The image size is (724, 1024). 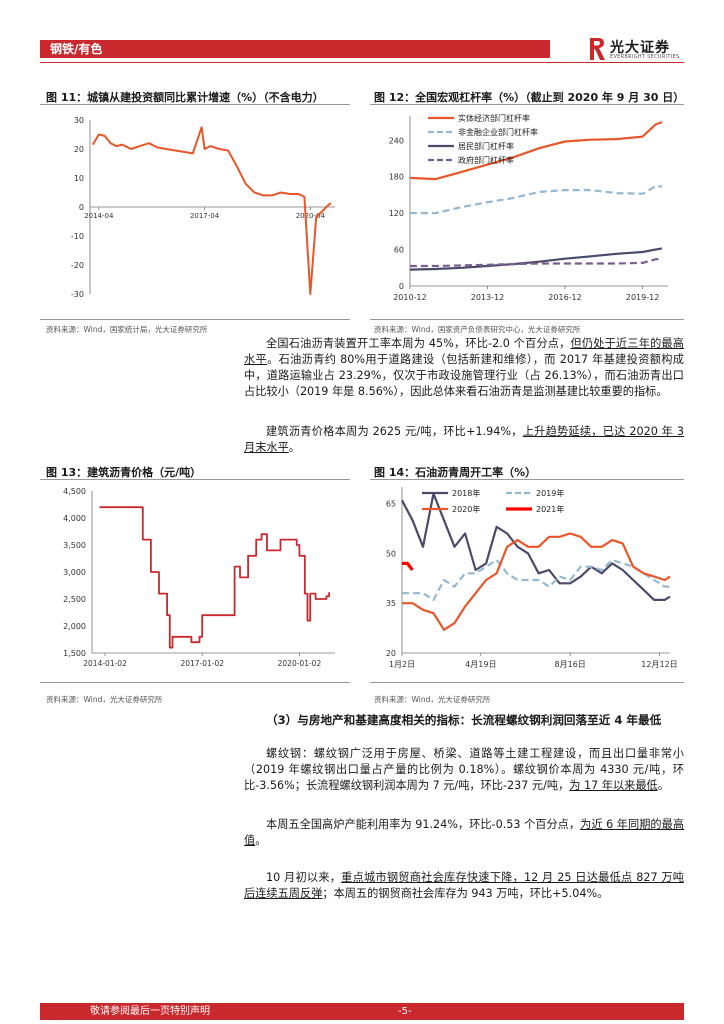 What do you see at coordinates (391, 653) in the screenshot?
I see `fig14-y-tick-label: 20` at bounding box center [391, 653].